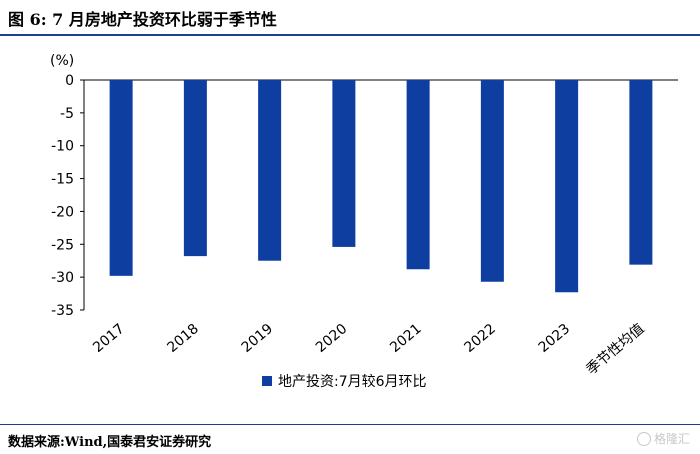 This screenshot has width=700, height=454. Describe the element at coordinates (350, 18) in the screenshot. I see `title-bar: 图 6: 7 月房地产投资环比弱于季节性` at that location.